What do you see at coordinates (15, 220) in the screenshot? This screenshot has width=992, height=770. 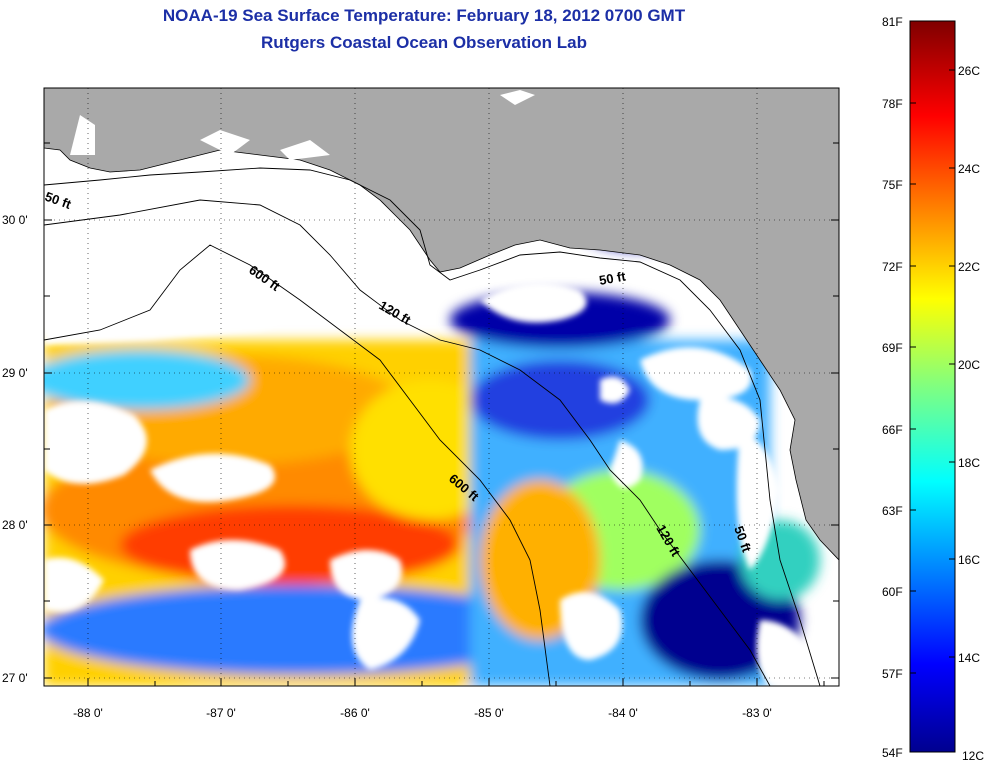 I see `lat-label: 30 0'` at bounding box center [15, 220].